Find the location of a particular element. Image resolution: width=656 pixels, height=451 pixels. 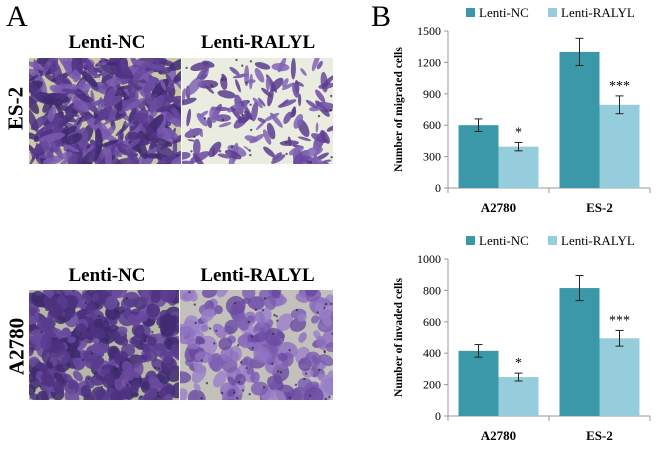

migration-y-tick-label: 0 is located at coordinates (438, 188).